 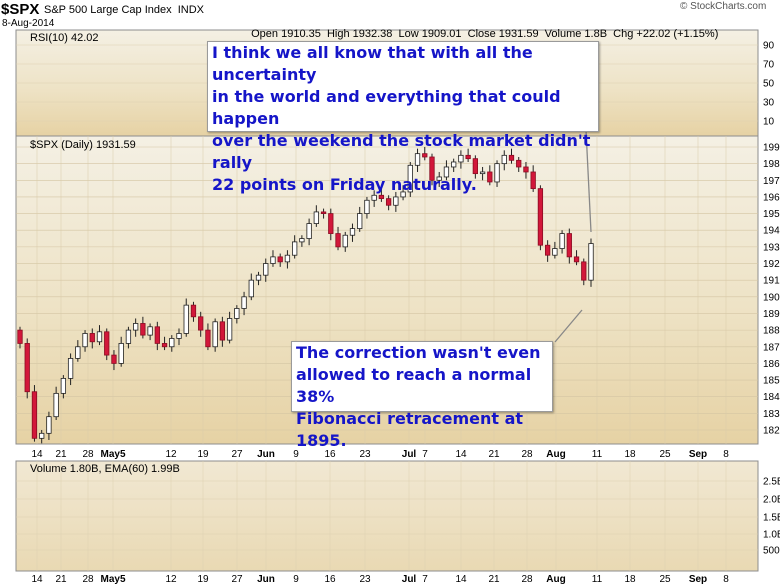 I want to click on price-tick-label: 1850, so click(x=771, y=381).